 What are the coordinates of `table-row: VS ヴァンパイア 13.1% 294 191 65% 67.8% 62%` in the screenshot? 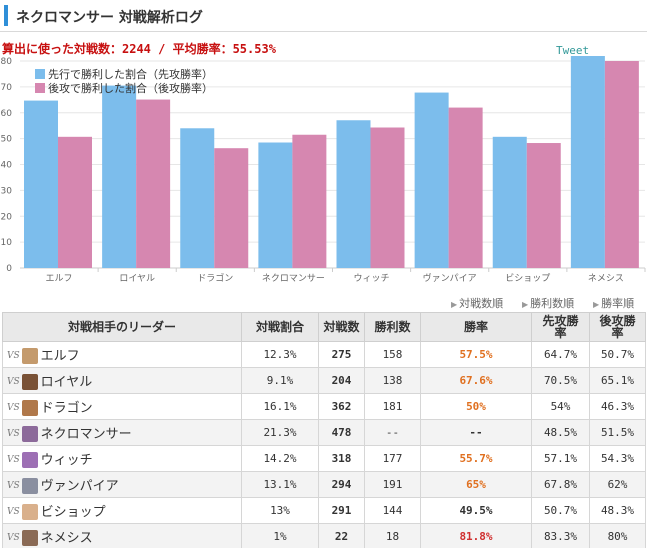 It's located at (324, 484).